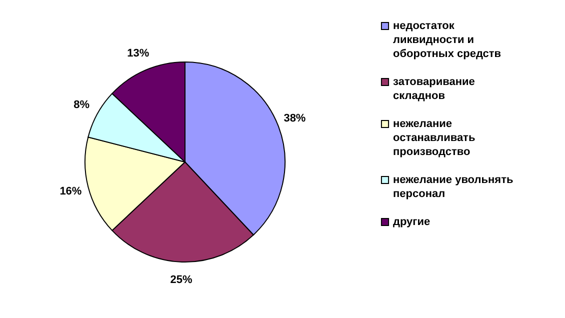  What do you see at coordinates (82, 105) in the screenshot?
I see `data-label: 8%` at bounding box center [82, 105].